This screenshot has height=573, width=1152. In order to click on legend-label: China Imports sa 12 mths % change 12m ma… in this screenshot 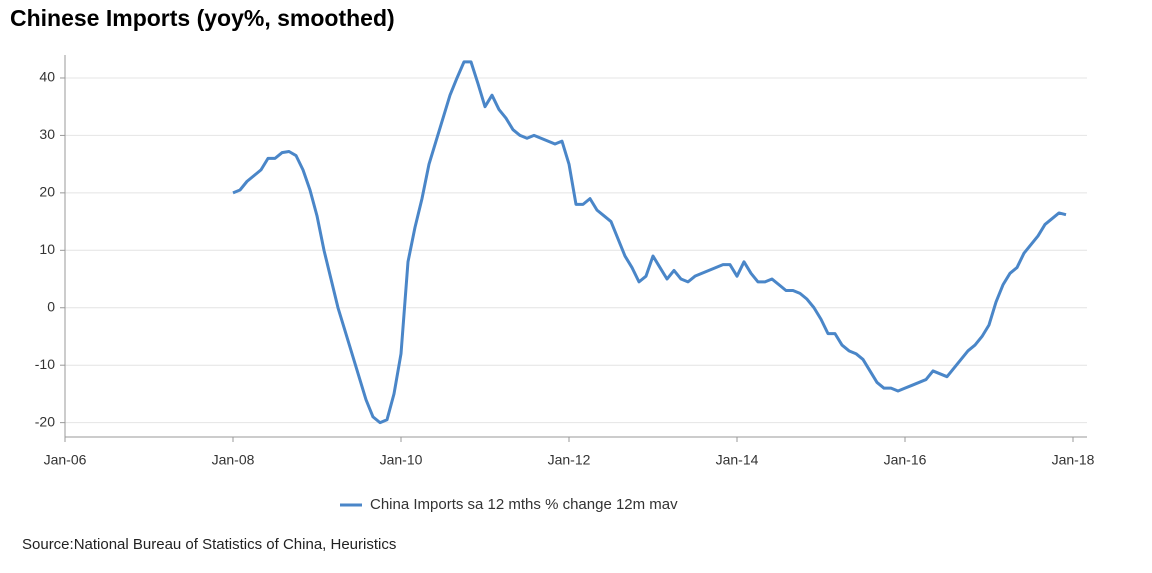, I will do `click(524, 504)`.